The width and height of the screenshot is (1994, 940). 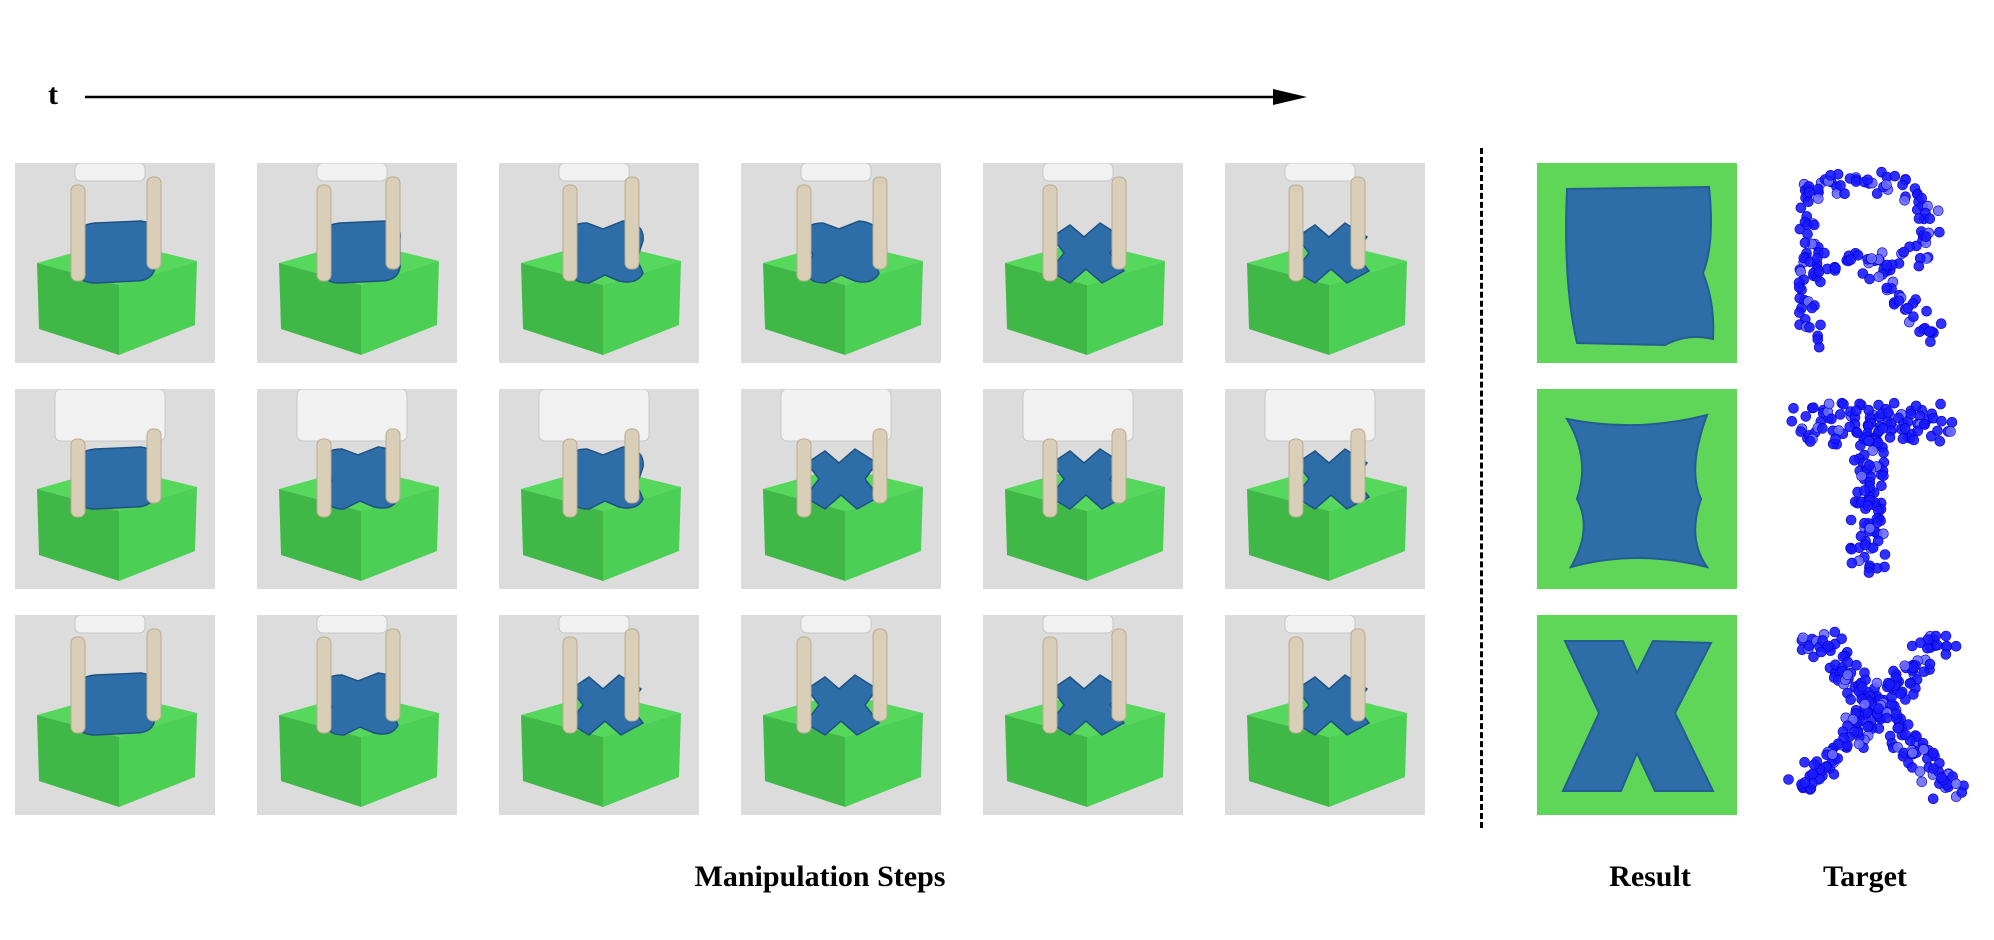 What do you see at coordinates (1637, 489) in the screenshot?
I see `result-image-T` at bounding box center [1637, 489].